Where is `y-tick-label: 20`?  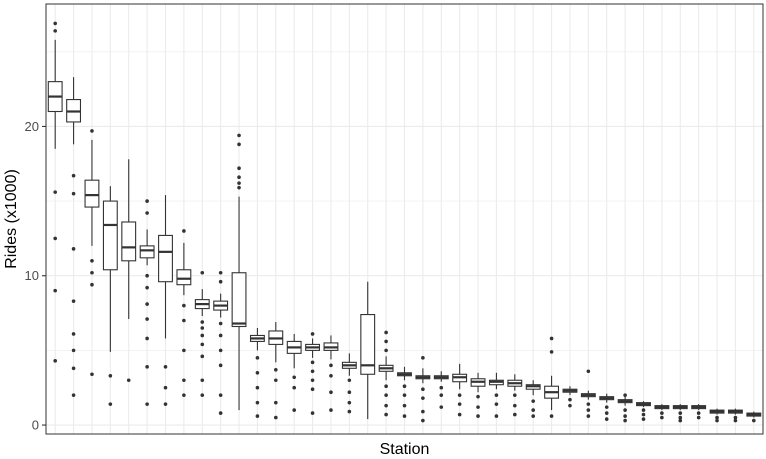 y-tick-label: 20 is located at coordinates (32, 126).